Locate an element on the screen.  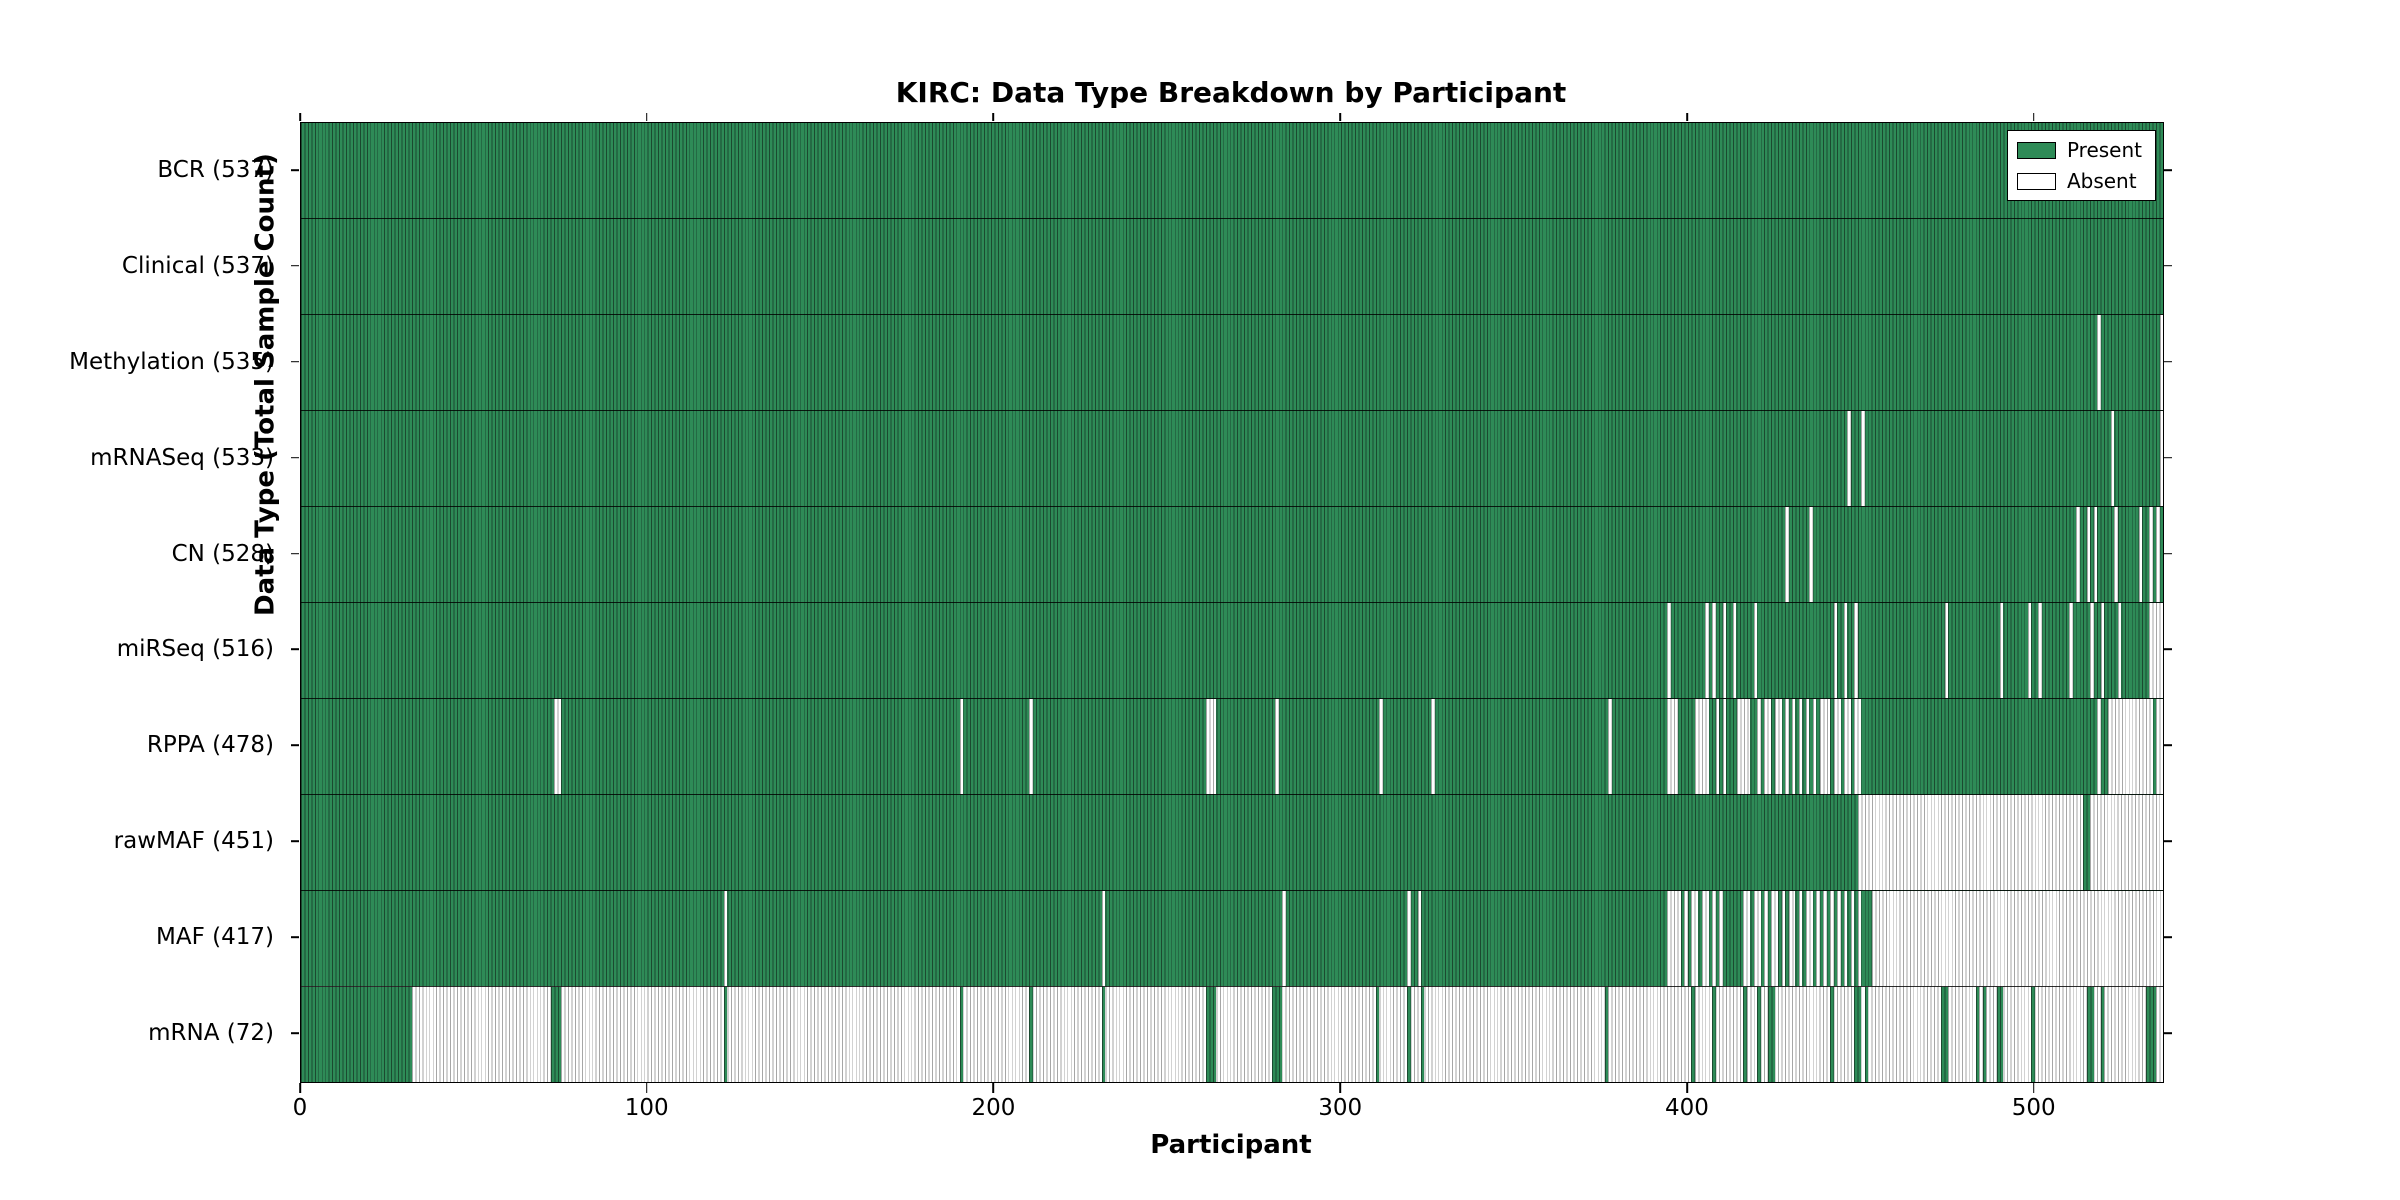
ytick-label-maf: MAF (417) is located at coordinates (215, 937).